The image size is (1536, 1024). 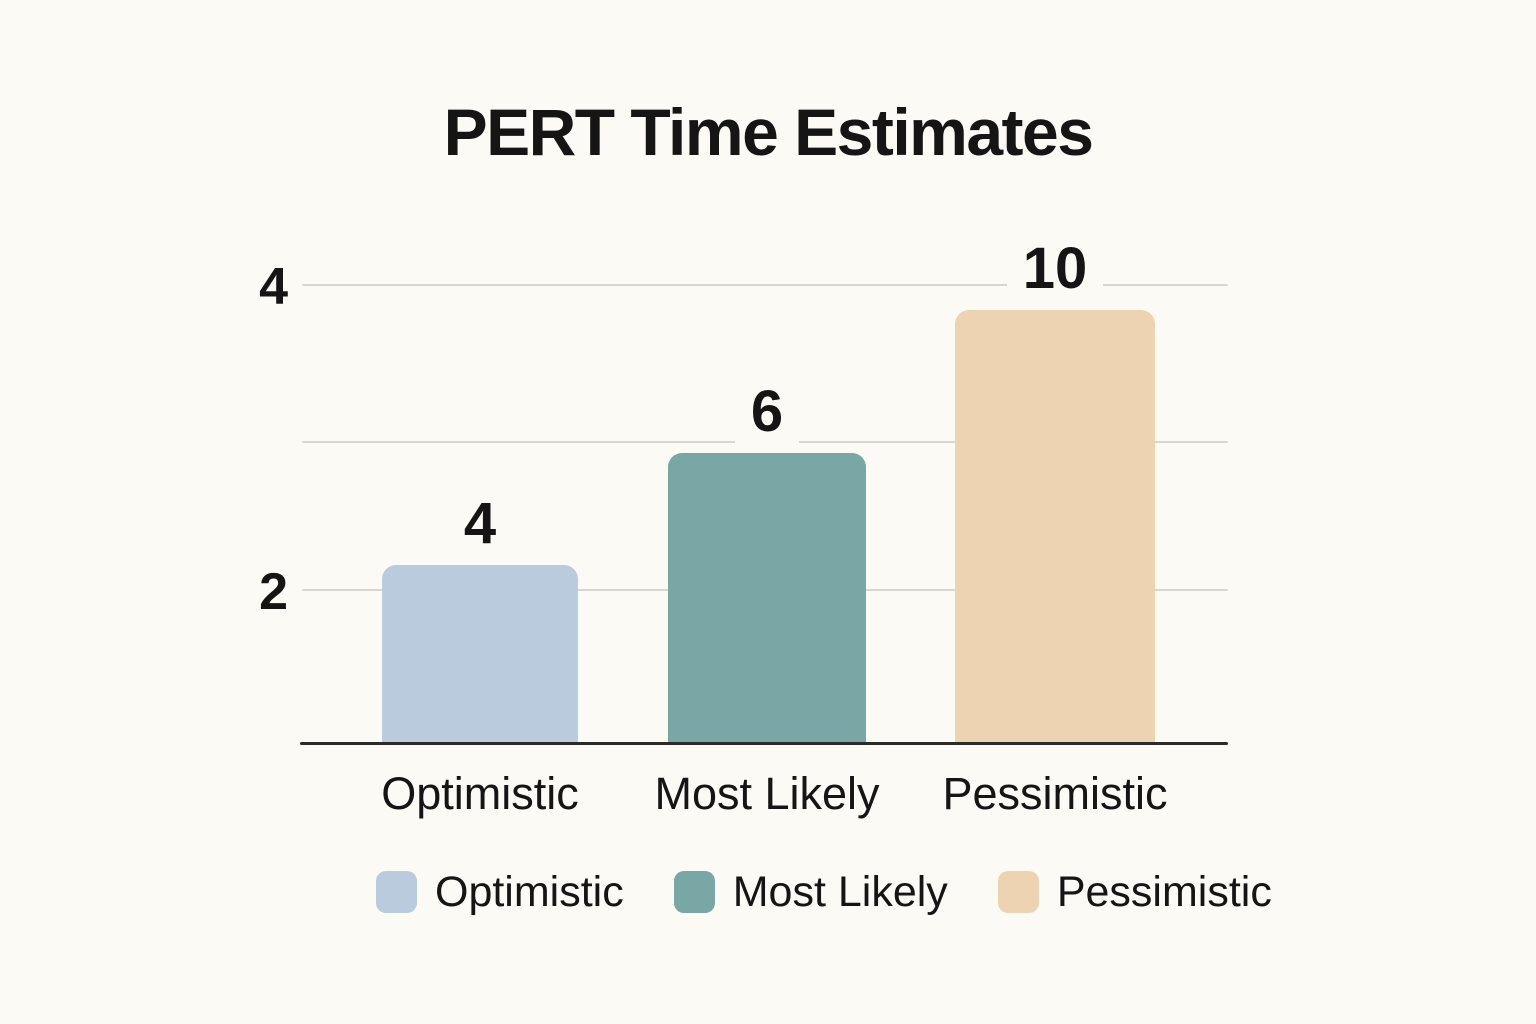 I want to click on chart-title: PERT Time Estimates, so click(x=768, y=132).